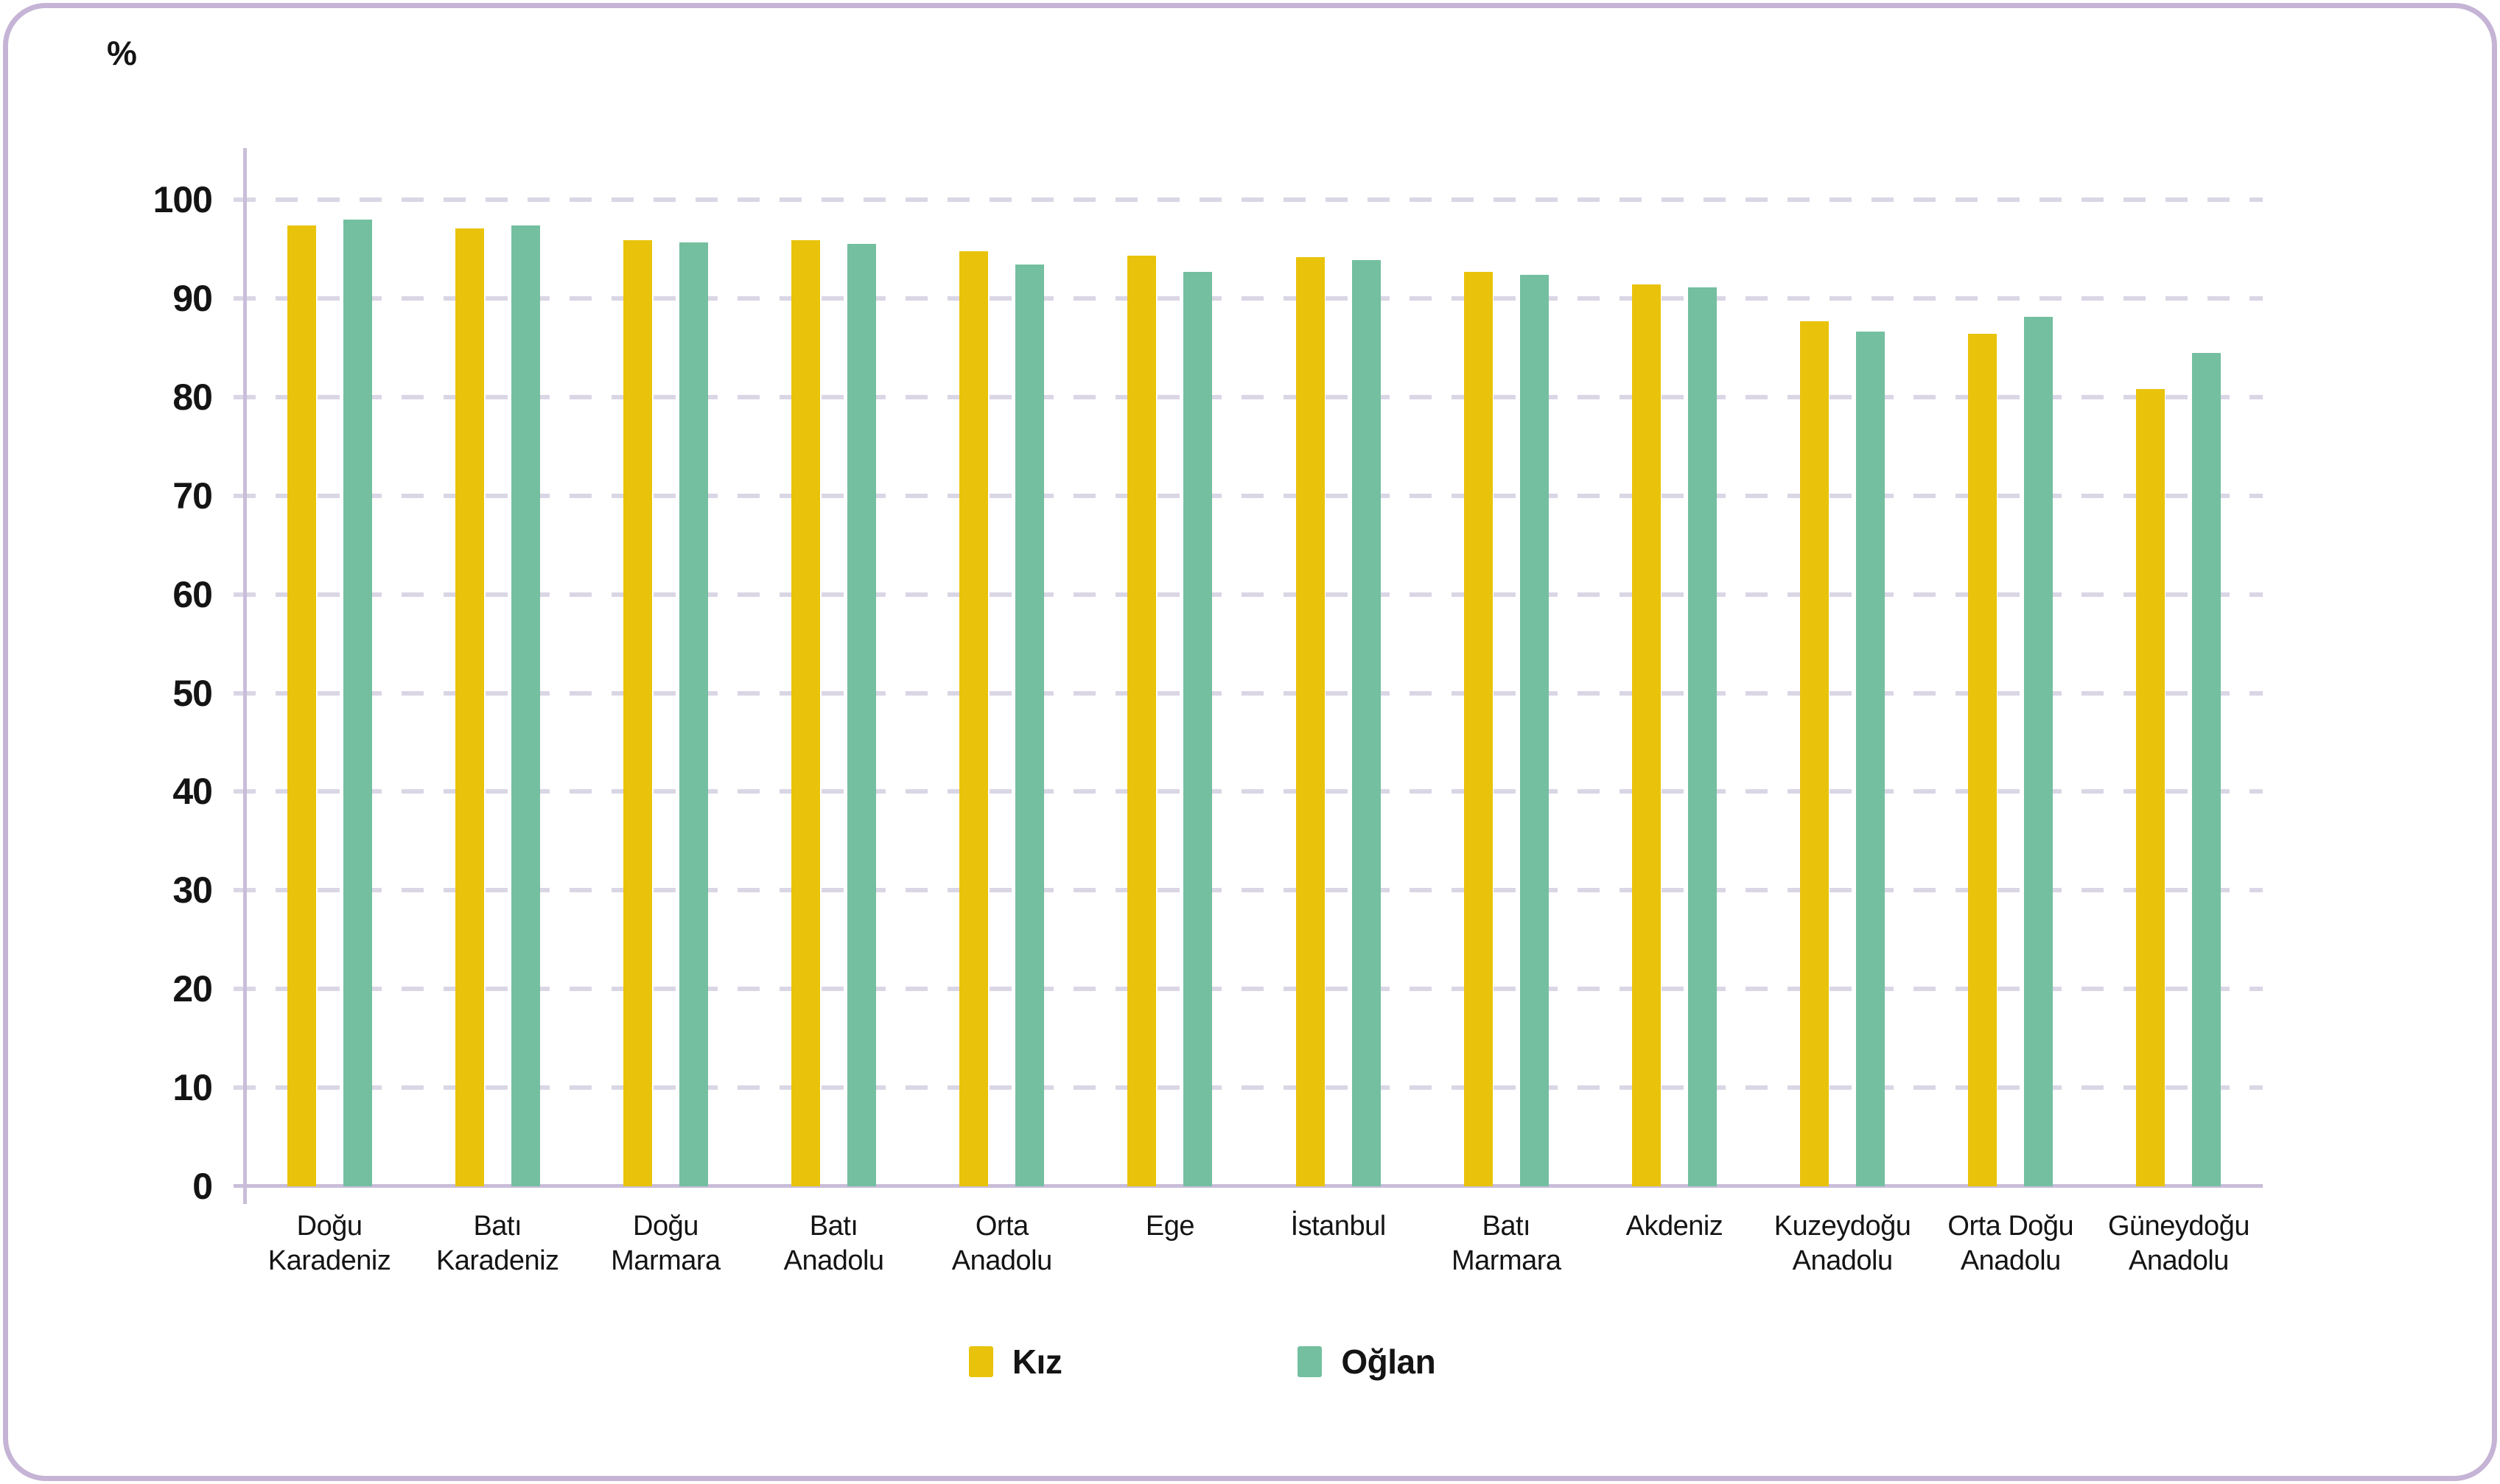 The width and height of the screenshot is (2500, 1484). Describe the element at coordinates (665, 1243) in the screenshot. I see `x-axis-category-label-3: Doğu Marmara` at that location.